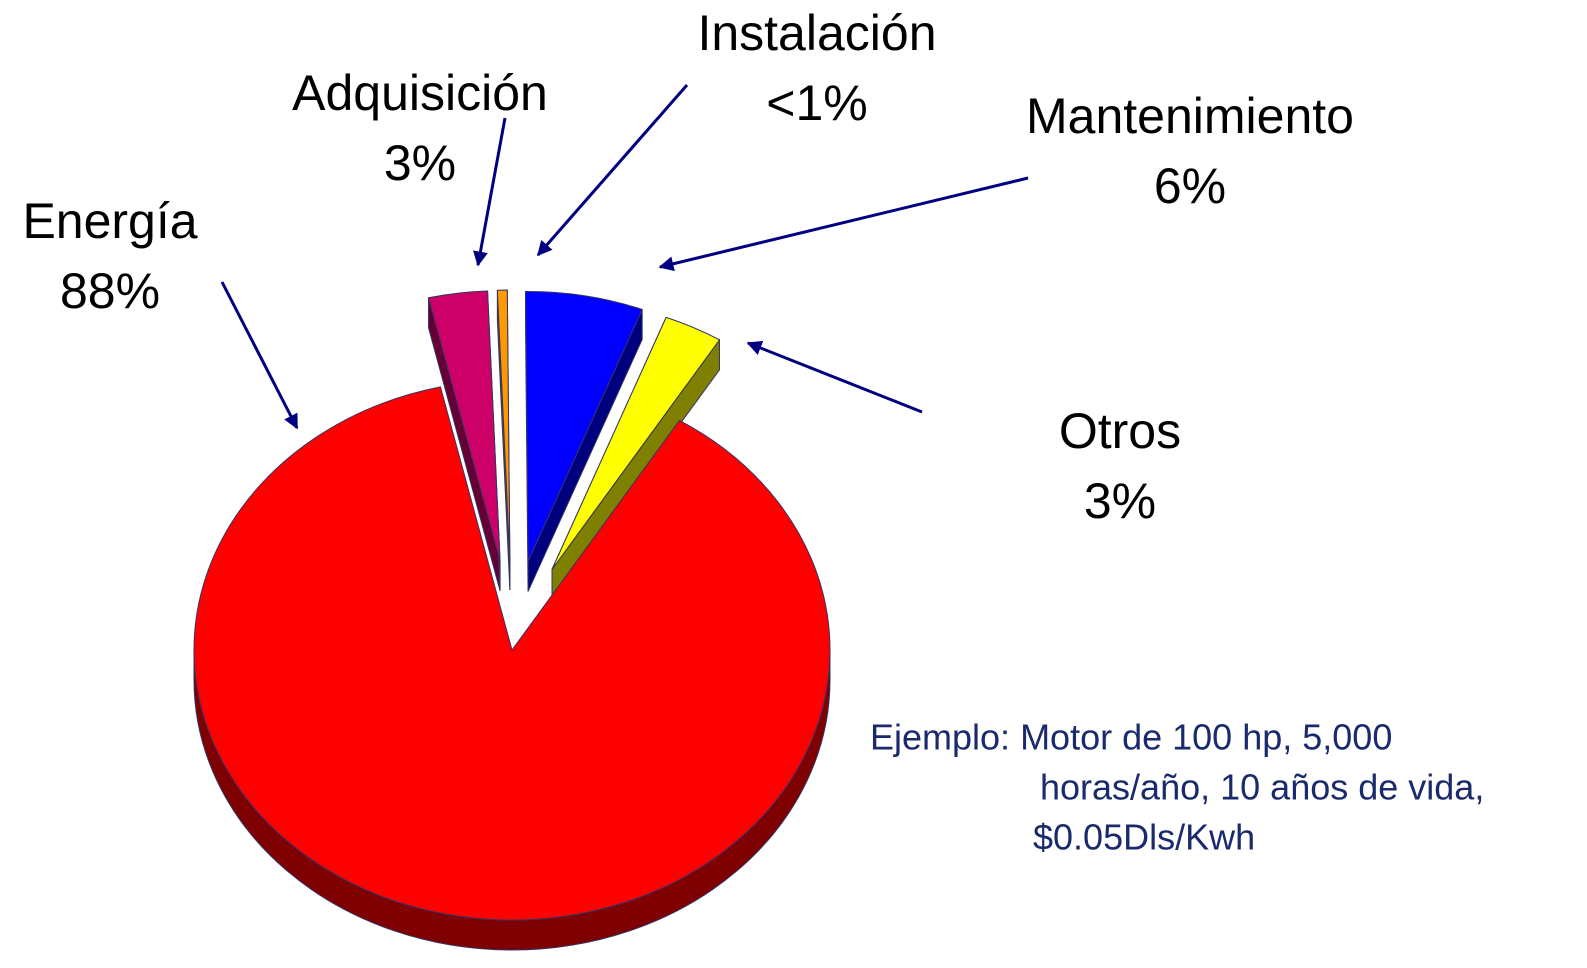  Describe the element at coordinates (1262, 787) in the screenshot. I see `annotation: horas/año, 10 años de vida,` at that location.